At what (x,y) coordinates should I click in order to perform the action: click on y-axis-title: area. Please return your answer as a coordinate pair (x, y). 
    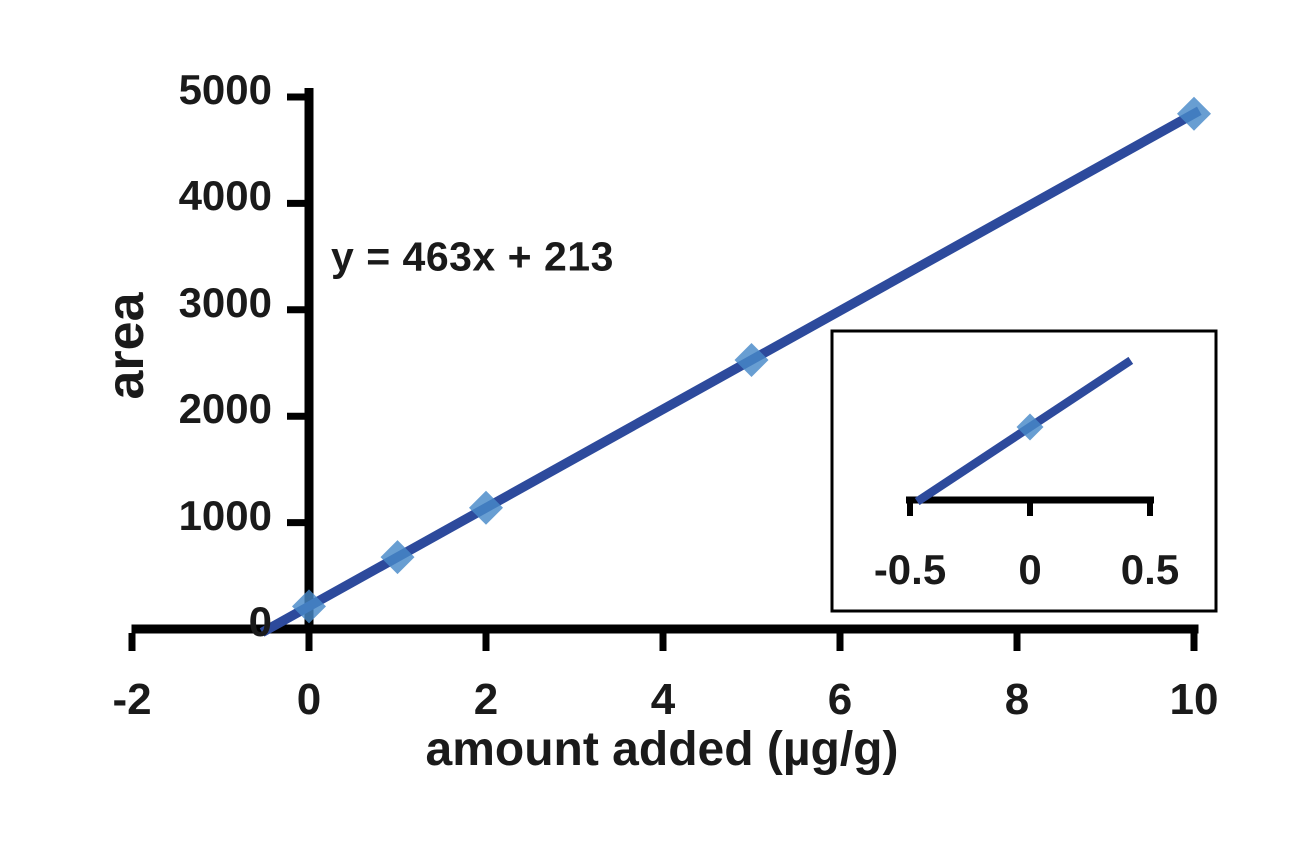
    Looking at the image, I should click on (126, 346).